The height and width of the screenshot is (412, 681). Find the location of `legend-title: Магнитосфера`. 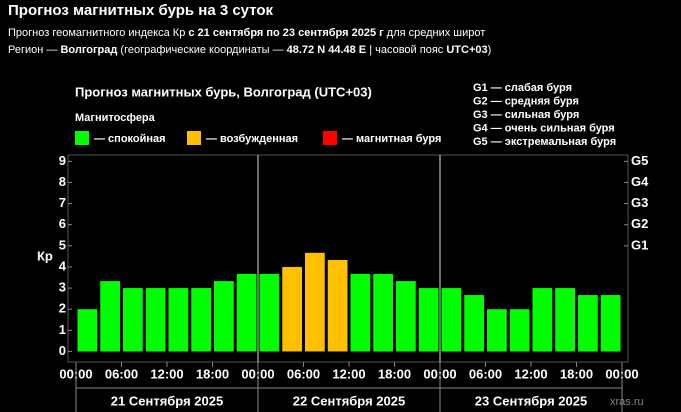

legend-title: Магнитосфера is located at coordinates (115, 118).